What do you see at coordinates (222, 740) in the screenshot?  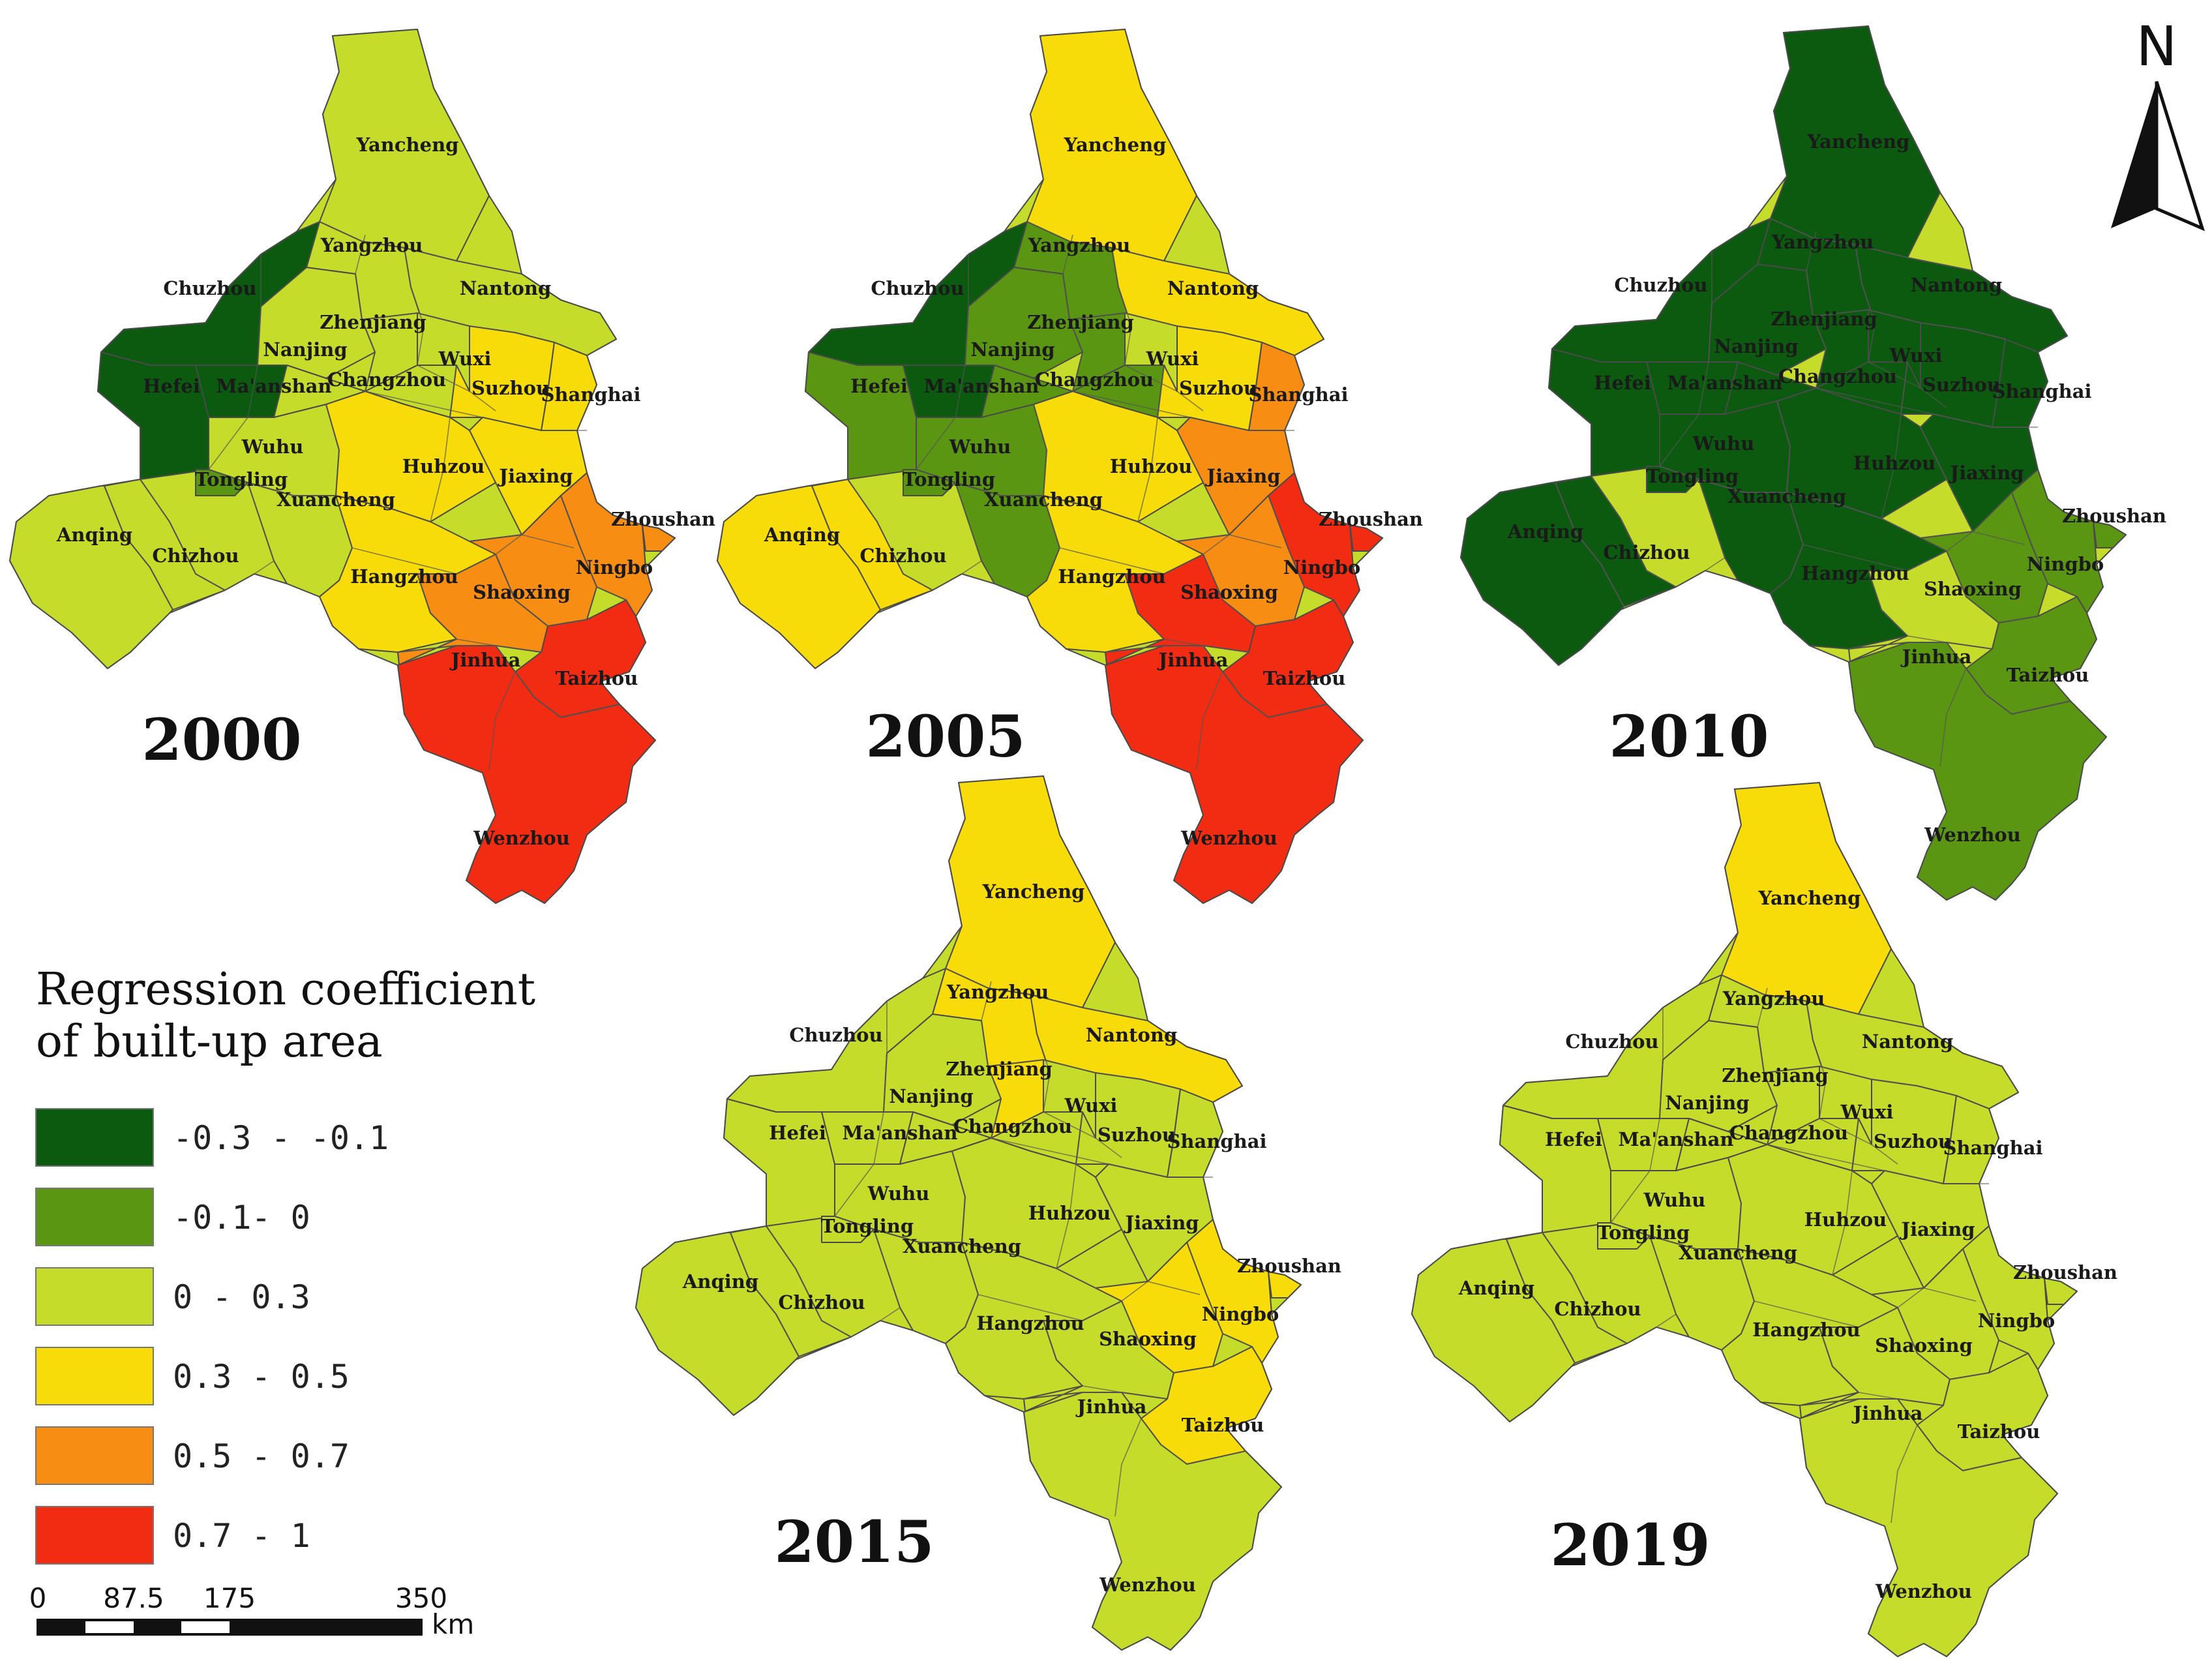 I see `year-label-2000: 2000` at bounding box center [222, 740].